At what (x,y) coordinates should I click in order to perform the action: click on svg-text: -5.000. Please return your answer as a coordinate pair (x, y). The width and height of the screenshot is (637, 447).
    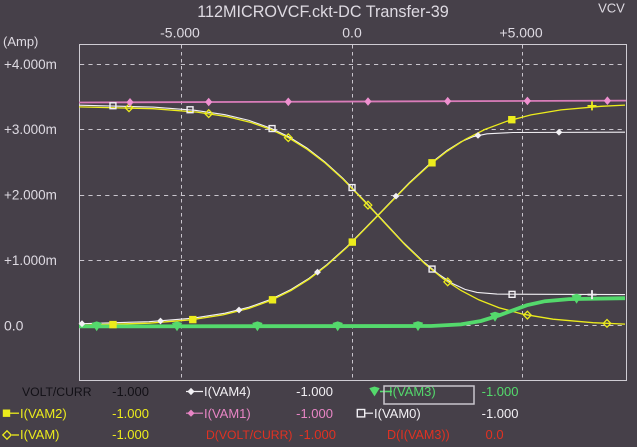
    Looking at the image, I should click on (180, 33).